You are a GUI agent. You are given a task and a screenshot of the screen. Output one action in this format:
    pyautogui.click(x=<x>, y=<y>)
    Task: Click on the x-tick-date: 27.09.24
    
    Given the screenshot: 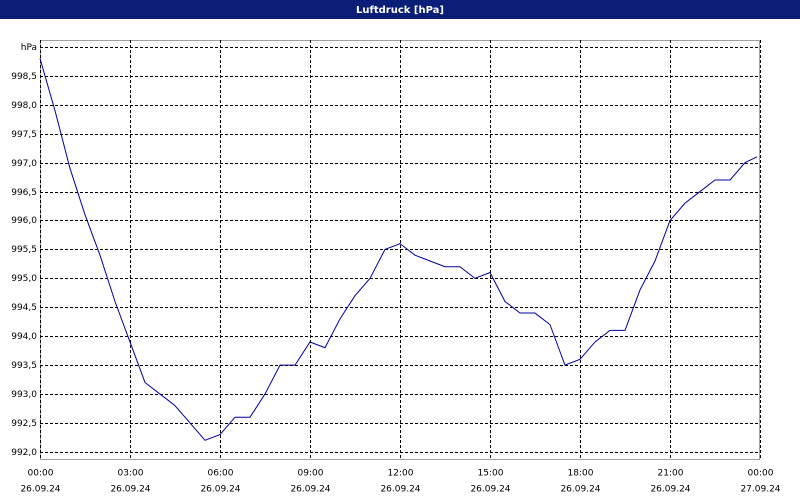 What is the action you would take?
    pyautogui.click(x=760, y=490)
    